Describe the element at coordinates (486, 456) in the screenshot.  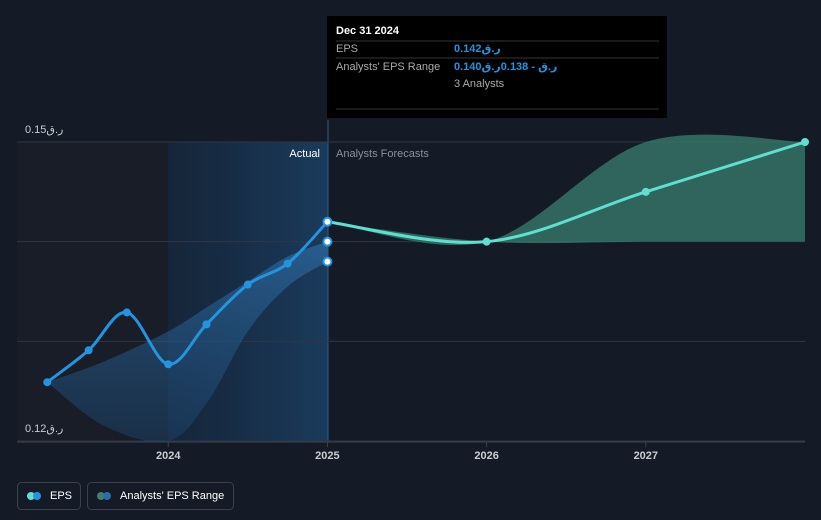
I see `x-tick-label: 2026` at that location.